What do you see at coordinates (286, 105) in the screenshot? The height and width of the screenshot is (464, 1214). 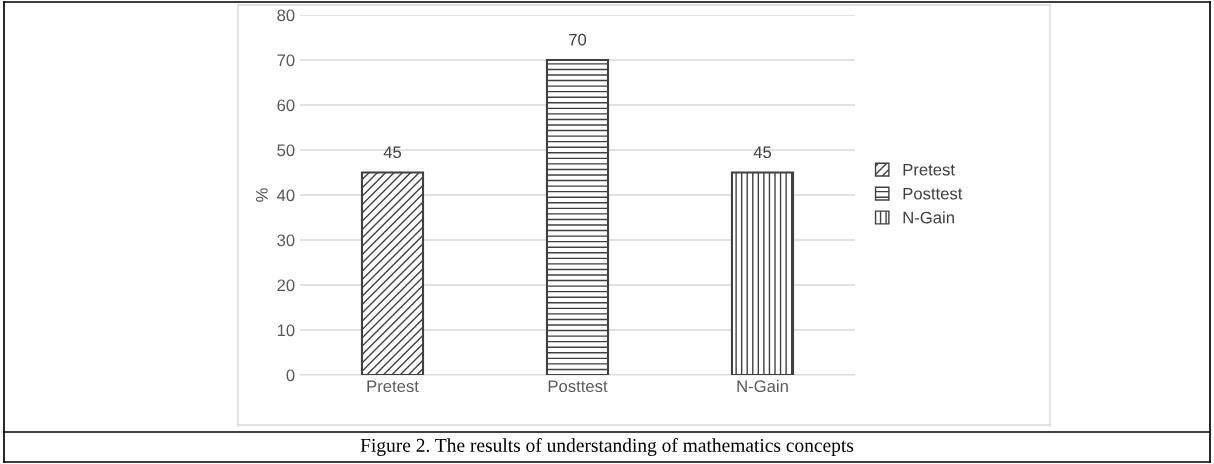 I see `y-tick-label: 60` at bounding box center [286, 105].